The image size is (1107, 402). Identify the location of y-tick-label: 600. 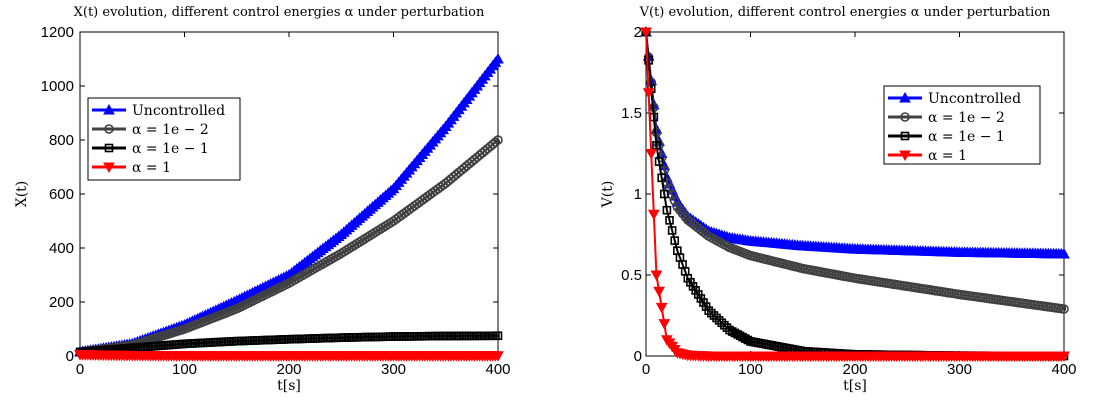
(61, 194).